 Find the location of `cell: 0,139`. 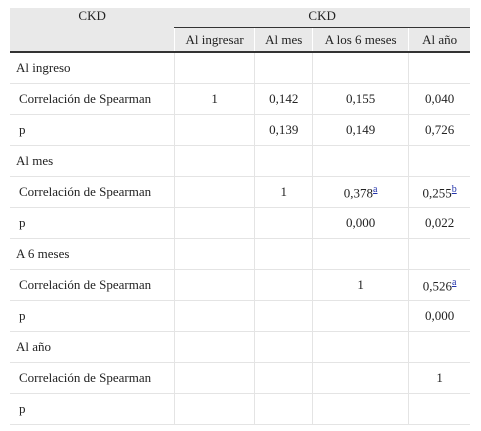

cell: 0,139 is located at coordinates (283, 130).